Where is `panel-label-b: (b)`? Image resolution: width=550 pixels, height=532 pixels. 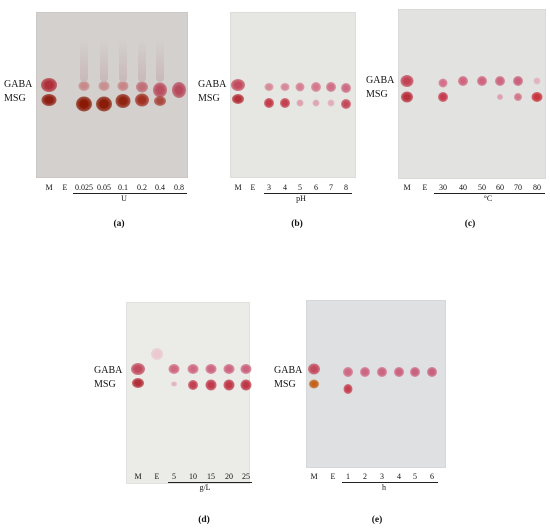
panel-label-b: (b) is located at coordinates (297, 224).